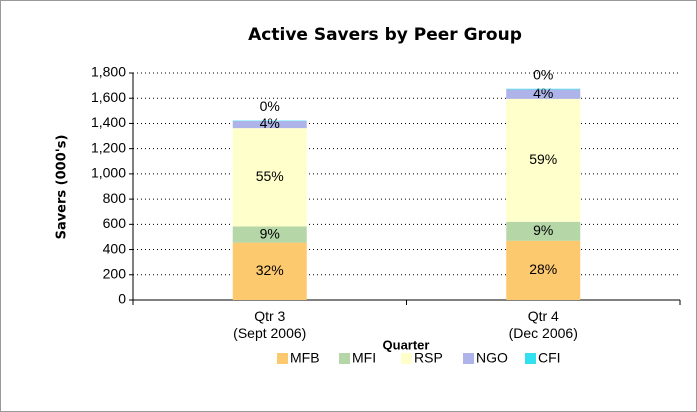 The height and width of the screenshot is (412, 697). I want to click on data-label: 28%, so click(543, 269).